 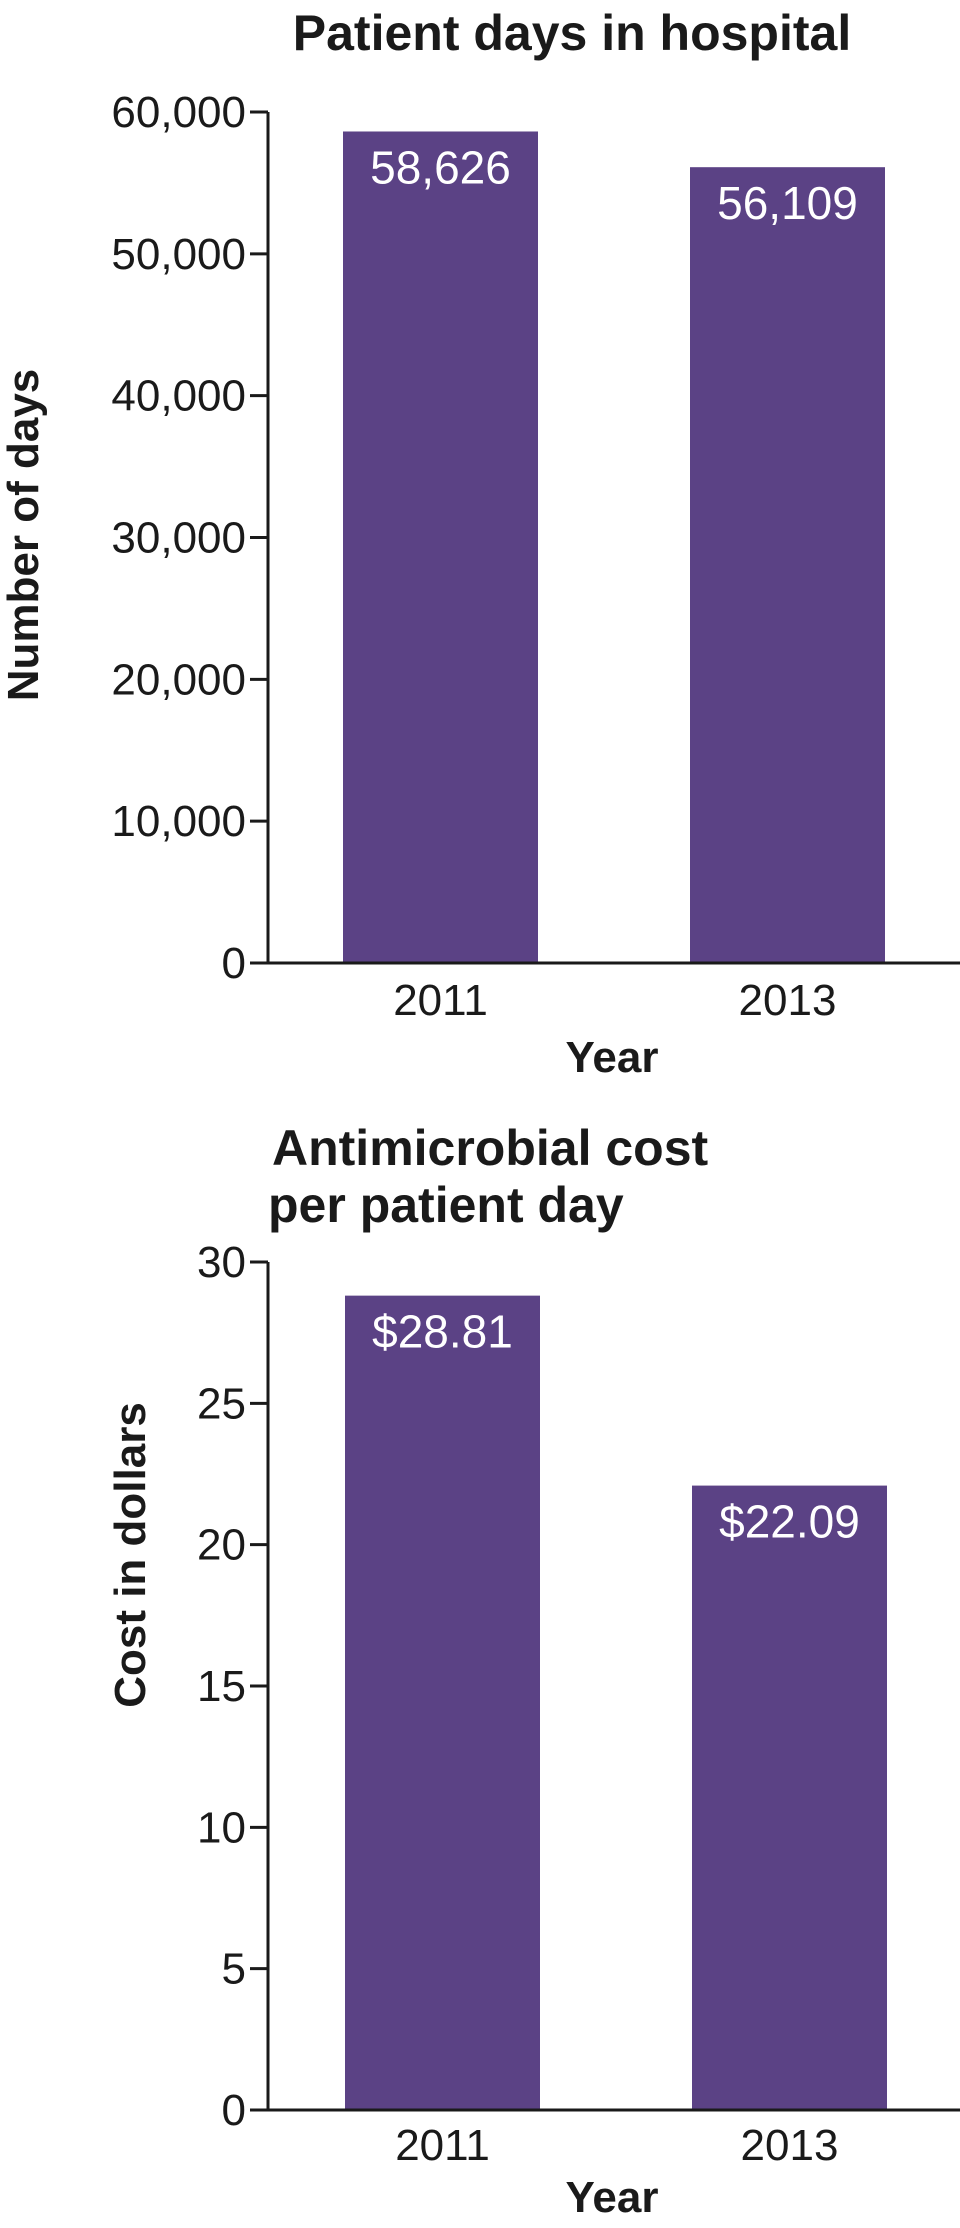 What do you see at coordinates (221, 1262) in the screenshot?
I see `y-tick-label: 30` at bounding box center [221, 1262].